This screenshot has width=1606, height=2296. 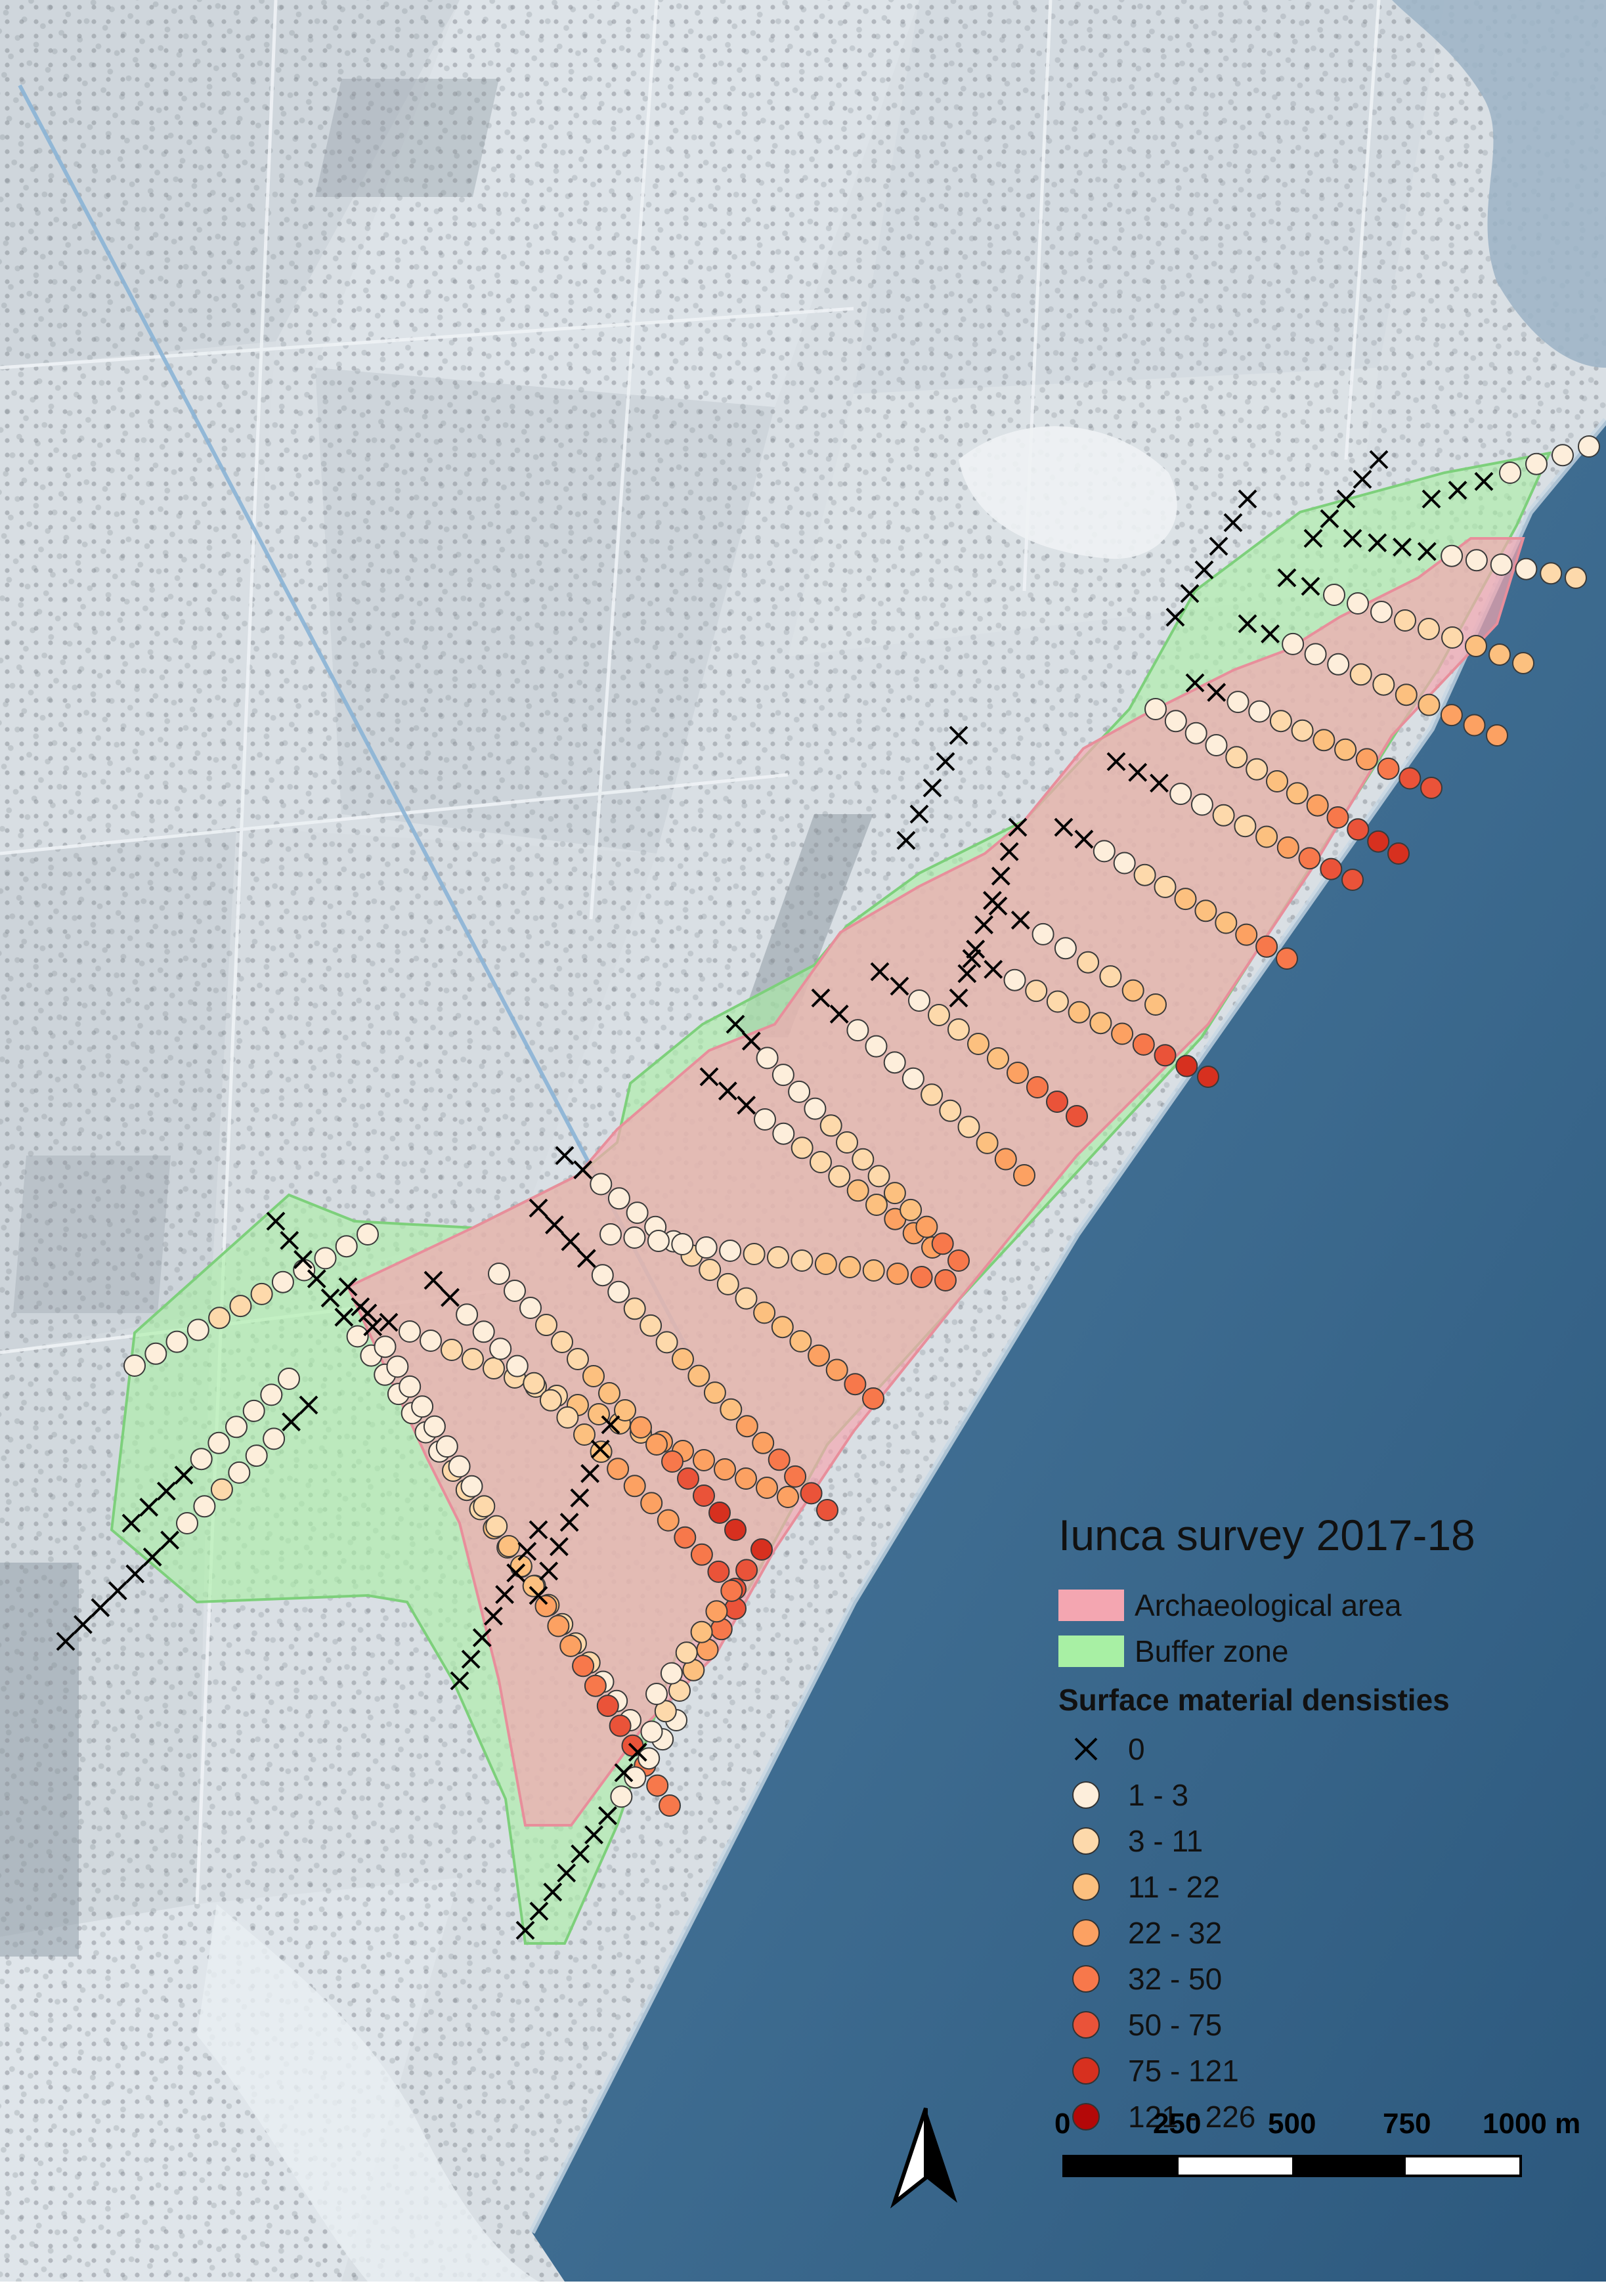 What do you see at coordinates (1325, 2153) in the screenshot?
I see `scale-bar: 0 250 500 750 1000 m` at bounding box center [1325, 2153].